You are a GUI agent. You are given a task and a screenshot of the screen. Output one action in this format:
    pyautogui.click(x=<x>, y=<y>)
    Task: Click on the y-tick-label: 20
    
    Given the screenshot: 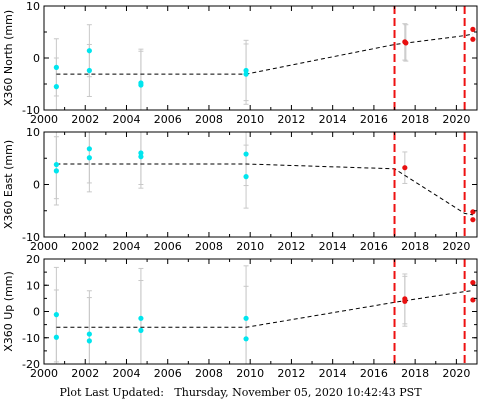 What is the action you would take?
    pyautogui.click(x=33, y=259)
    